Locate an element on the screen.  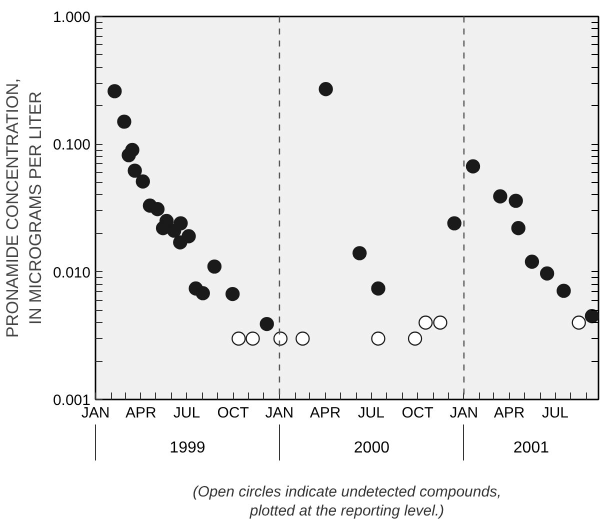
y-tick-label: 1.000 is located at coordinates (71, 17).